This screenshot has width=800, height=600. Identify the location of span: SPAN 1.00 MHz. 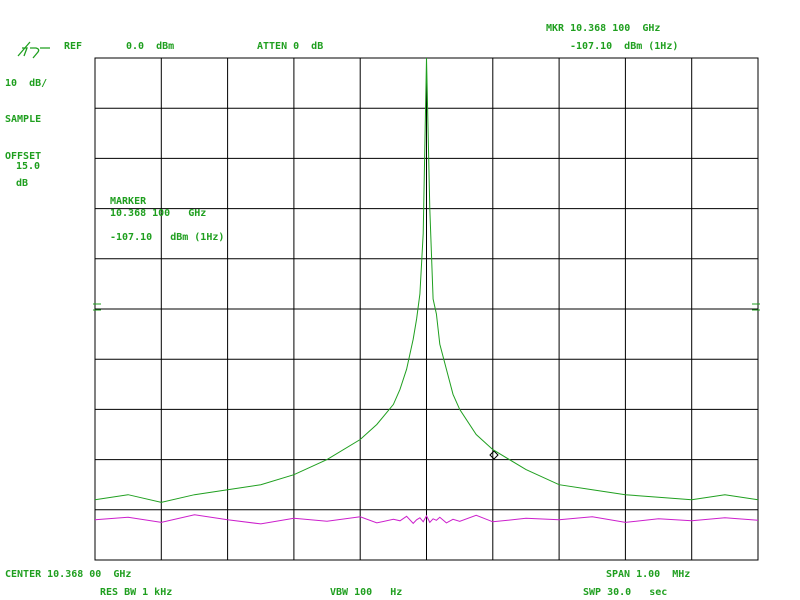
(648, 574).